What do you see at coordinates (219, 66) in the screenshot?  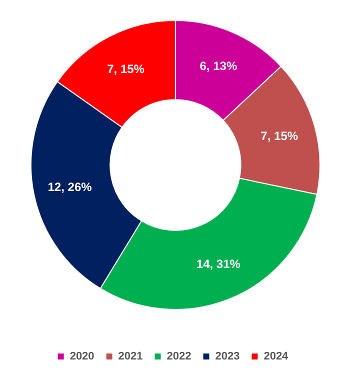 I see `data-label: 6, 13%` at bounding box center [219, 66].